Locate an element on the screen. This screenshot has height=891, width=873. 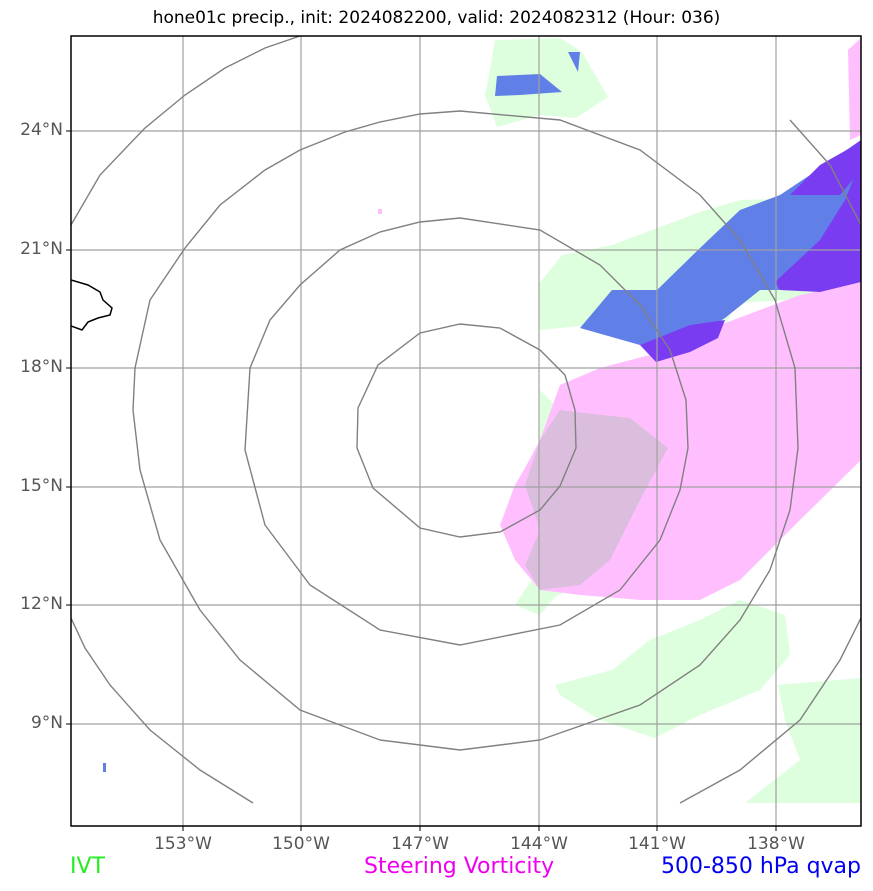
range-ring-inner is located at coordinates (466, 430).